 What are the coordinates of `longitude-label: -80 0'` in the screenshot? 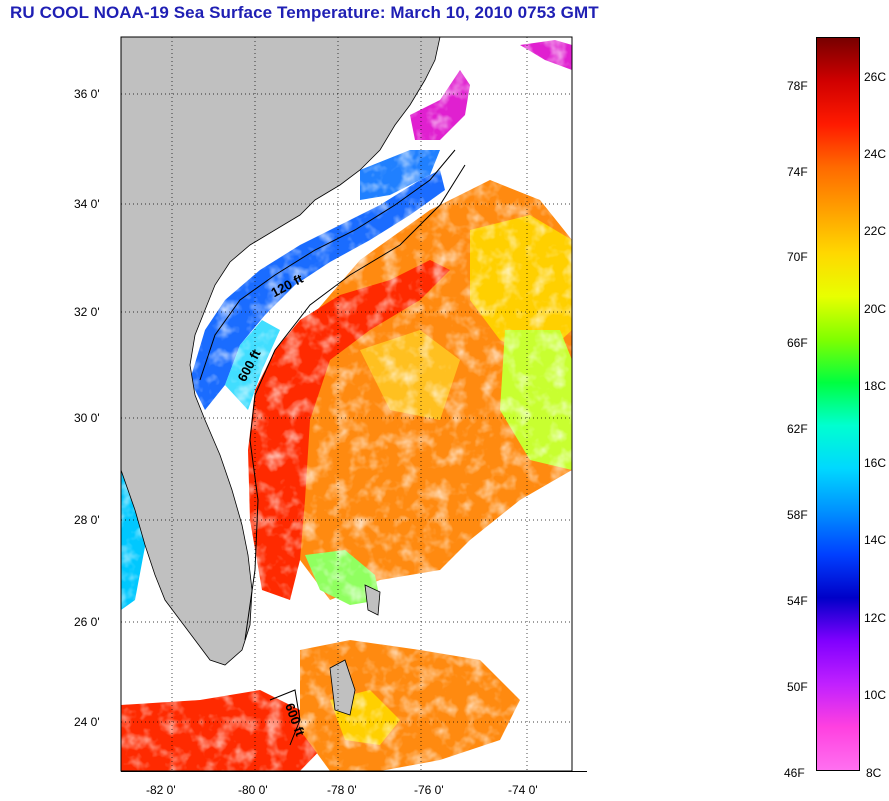 It's located at (253, 790).